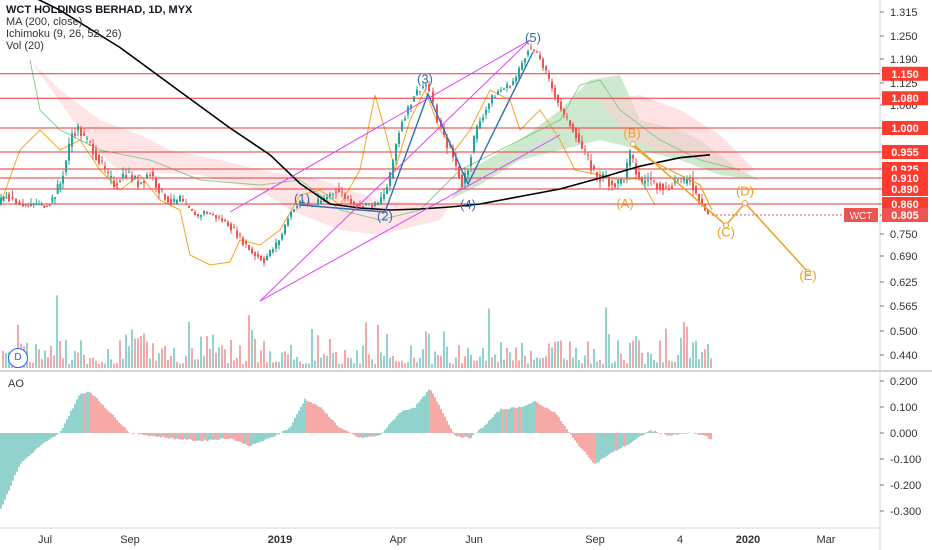 The height and width of the screenshot is (550, 932). Describe the element at coordinates (16, 384) in the screenshot. I see `ao-legend: AO` at that location.